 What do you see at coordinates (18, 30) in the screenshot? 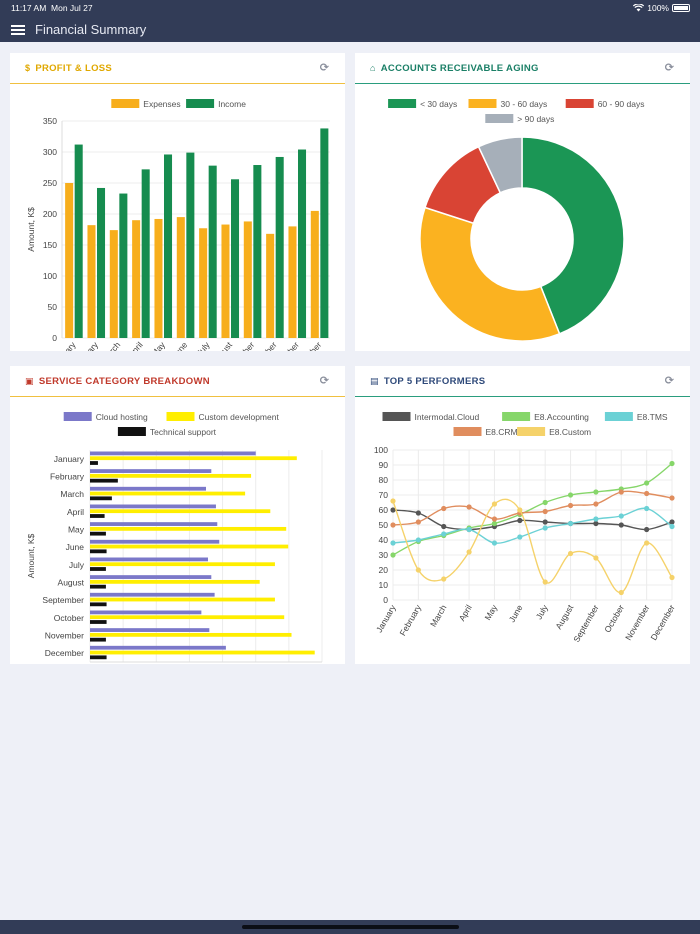
I see `hamburger-menu-icon` at bounding box center [18, 30].